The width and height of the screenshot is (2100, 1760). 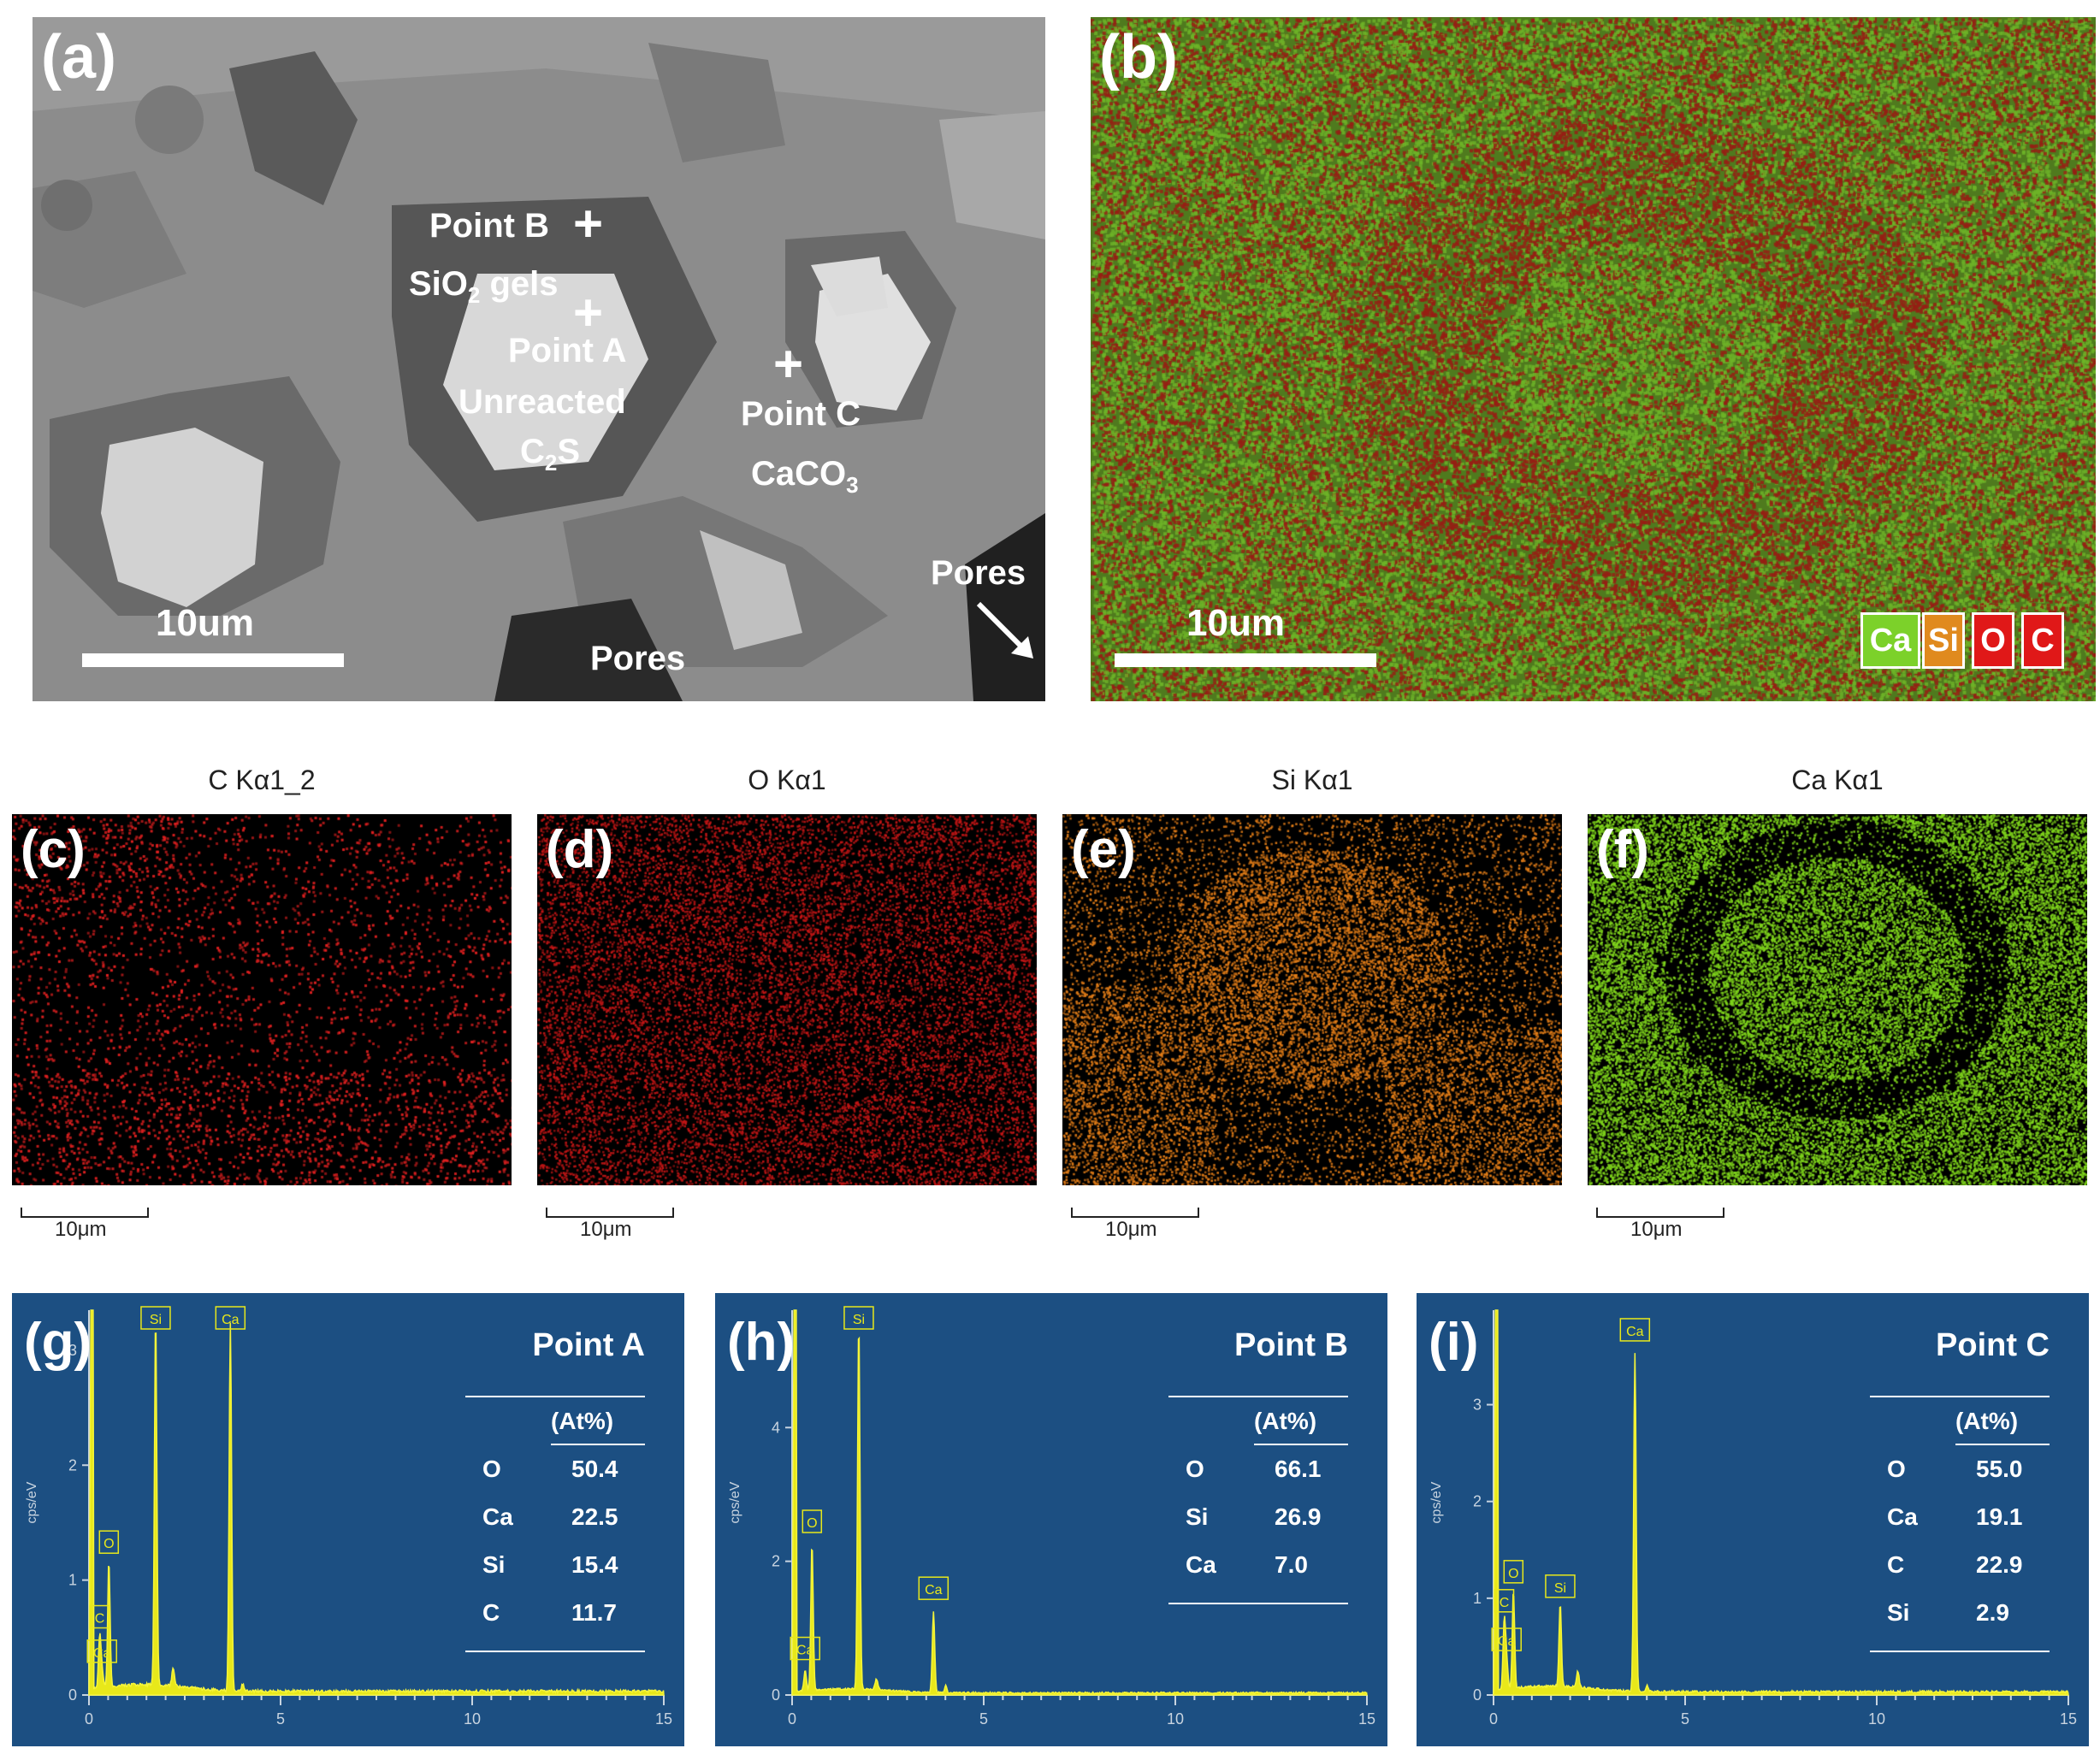 What do you see at coordinates (805, 477) in the screenshot?
I see `caco3-label: CaCO3` at bounding box center [805, 477].